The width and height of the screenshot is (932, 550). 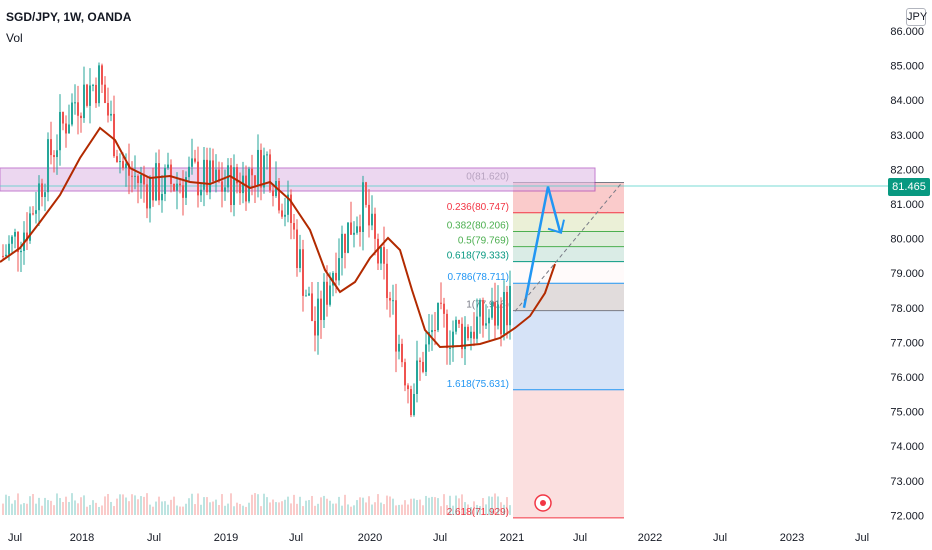 What do you see at coordinates (916, 17) in the screenshot?
I see `currency-button: JPY` at bounding box center [916, 17].